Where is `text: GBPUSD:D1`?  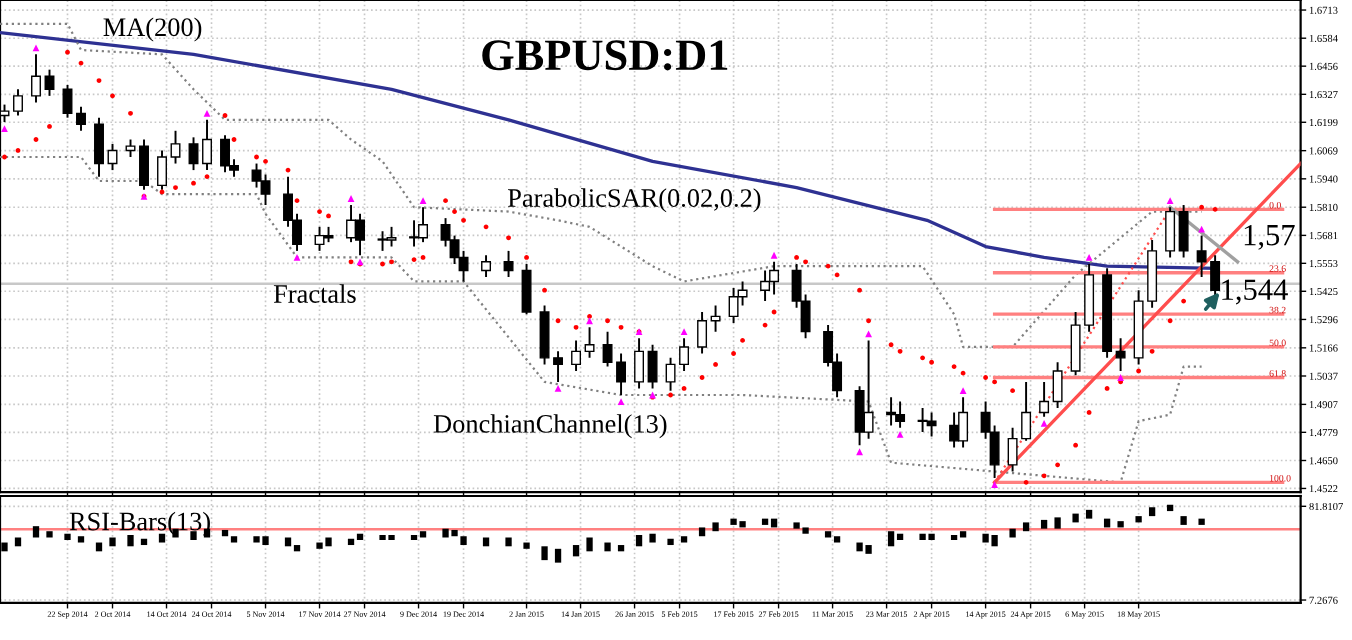 text: GBPUSD:D1 is located at coordinates (605, 55).